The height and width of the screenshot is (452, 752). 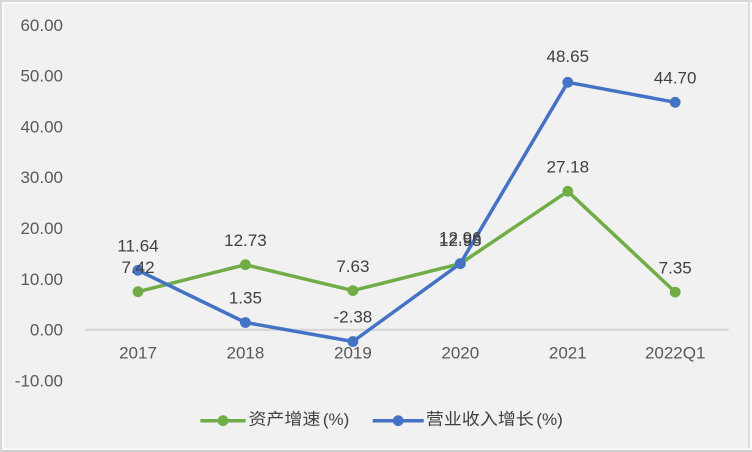 What do you see at coordinates (568, 56) in the screenshot?
I see `svg-text: 48.65` at bounding box center [568, 56].